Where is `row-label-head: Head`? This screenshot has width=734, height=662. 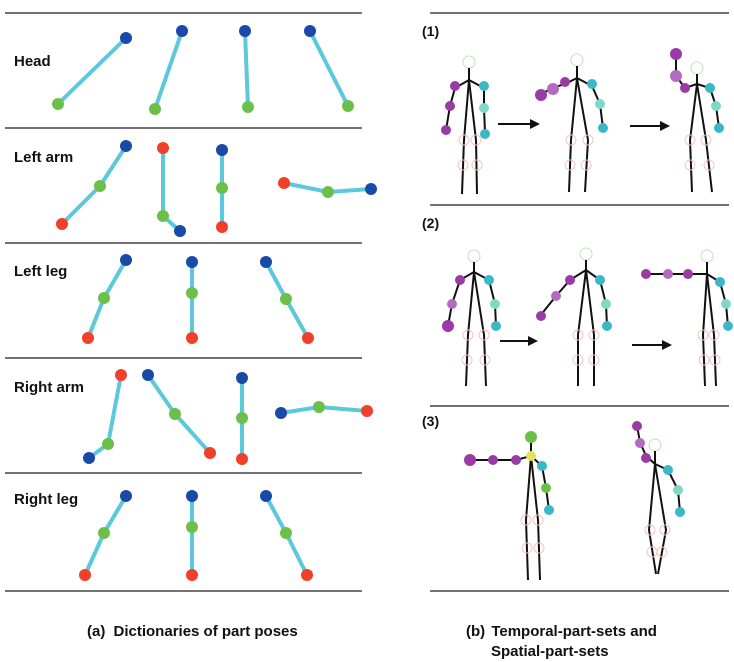
row-label-head: Head is located at coordinates (32, 61).